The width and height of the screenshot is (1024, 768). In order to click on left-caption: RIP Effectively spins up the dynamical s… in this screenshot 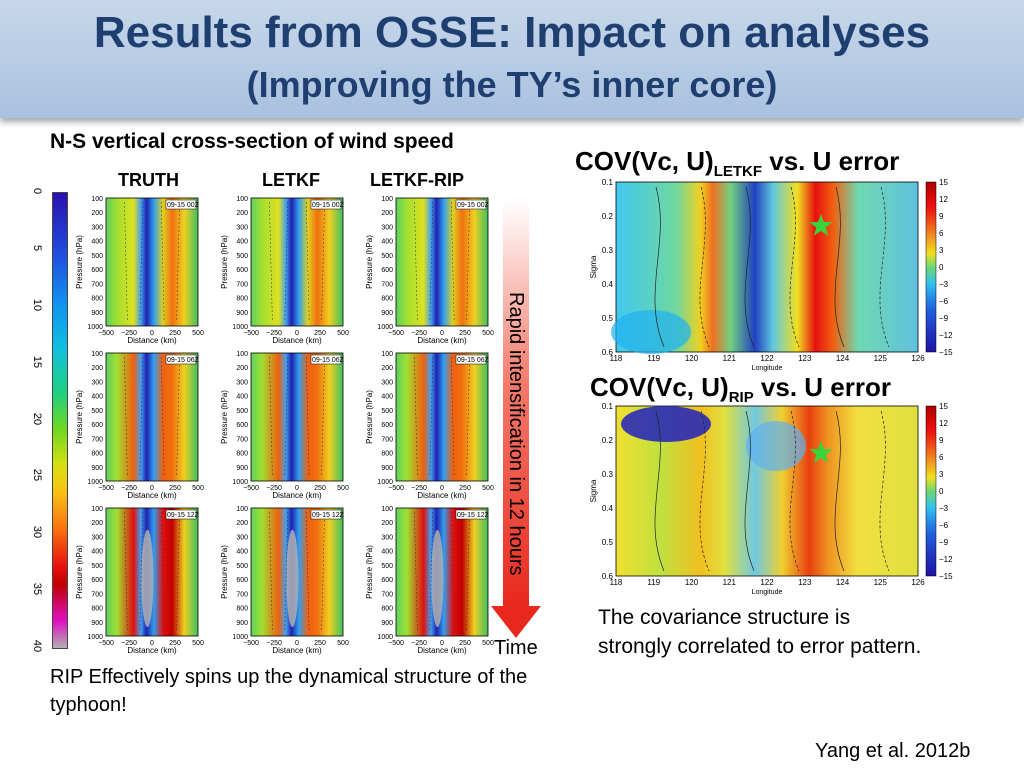, I will do `click(289, 691)`.